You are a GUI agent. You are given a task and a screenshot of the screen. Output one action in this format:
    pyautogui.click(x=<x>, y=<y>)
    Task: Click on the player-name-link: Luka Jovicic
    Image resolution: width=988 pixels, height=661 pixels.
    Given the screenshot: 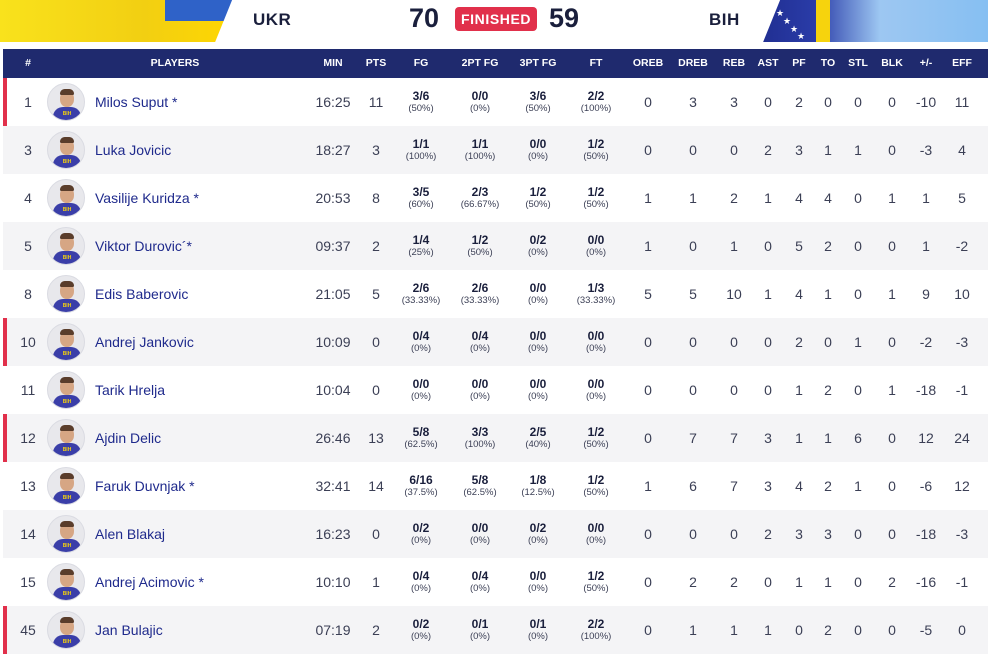 What is the action you would take?
    pyautogui.click(x=133, y=150)
    